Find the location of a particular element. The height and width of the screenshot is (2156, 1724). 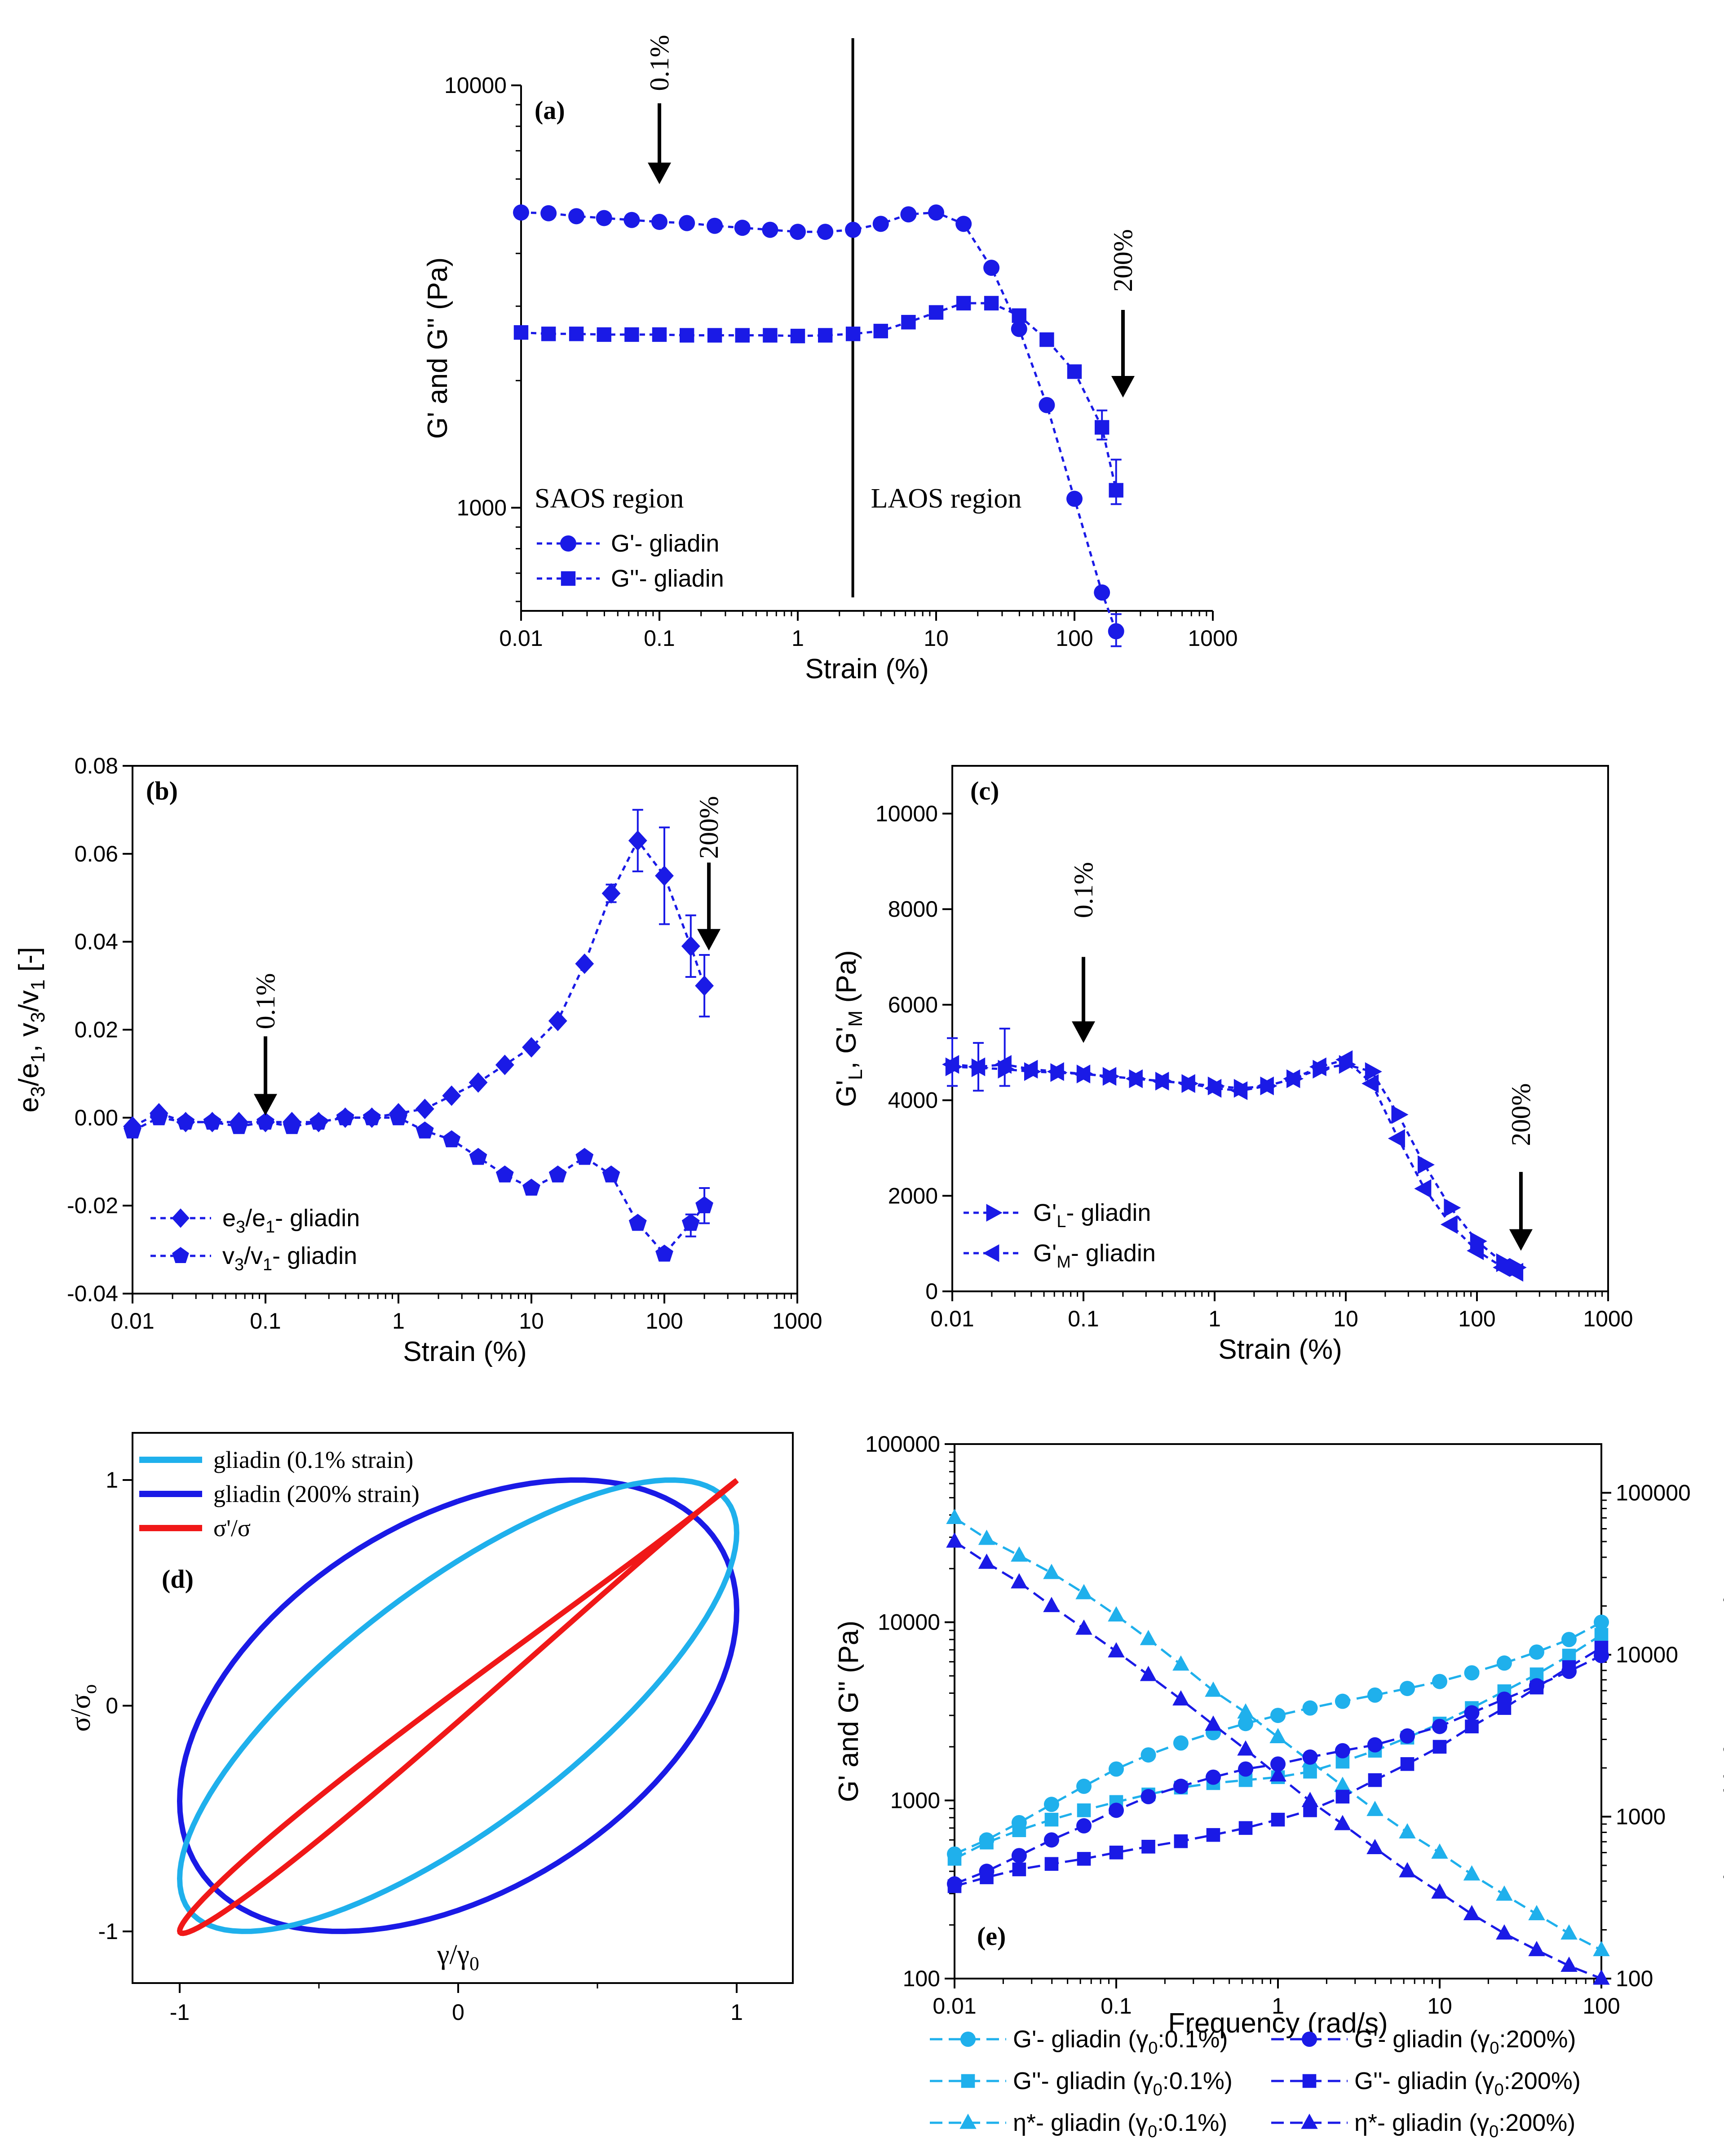

x-tick-label: 1 is located at coordinates (797, 639).